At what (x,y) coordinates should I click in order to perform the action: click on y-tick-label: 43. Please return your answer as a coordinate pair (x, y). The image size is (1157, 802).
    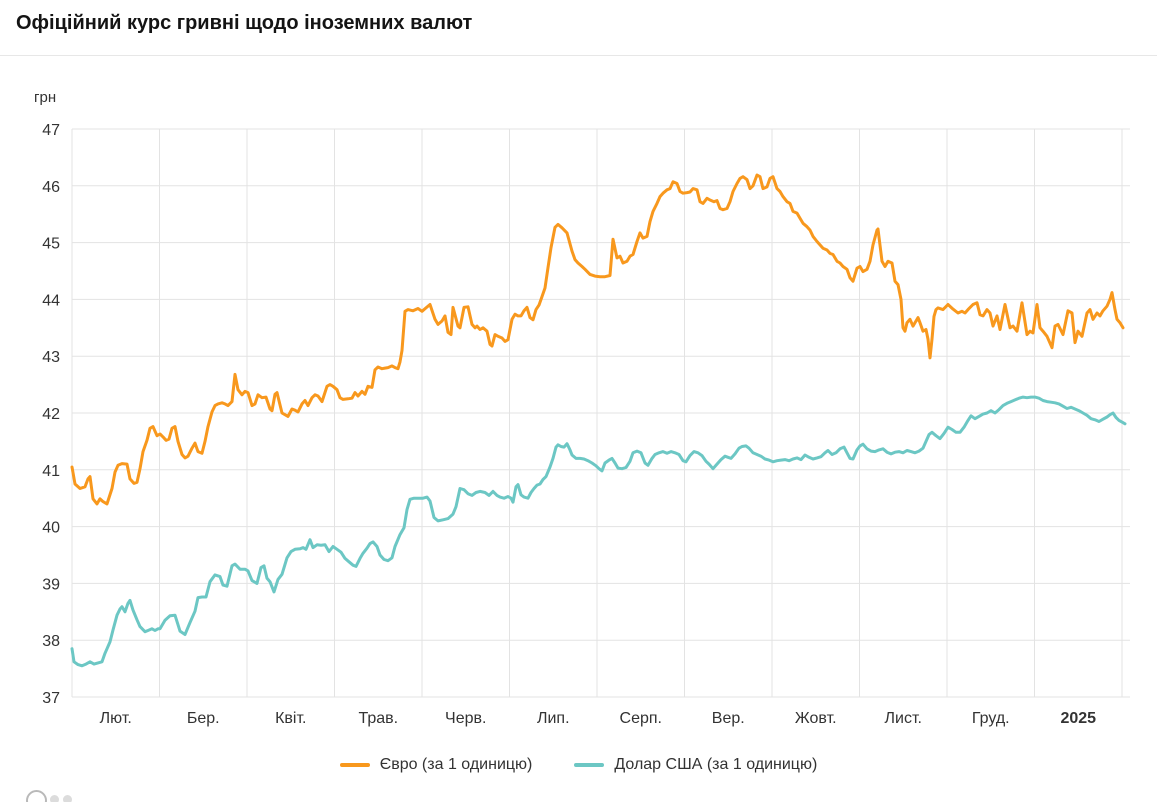
    Looking at the image, I should click on (51, 357).